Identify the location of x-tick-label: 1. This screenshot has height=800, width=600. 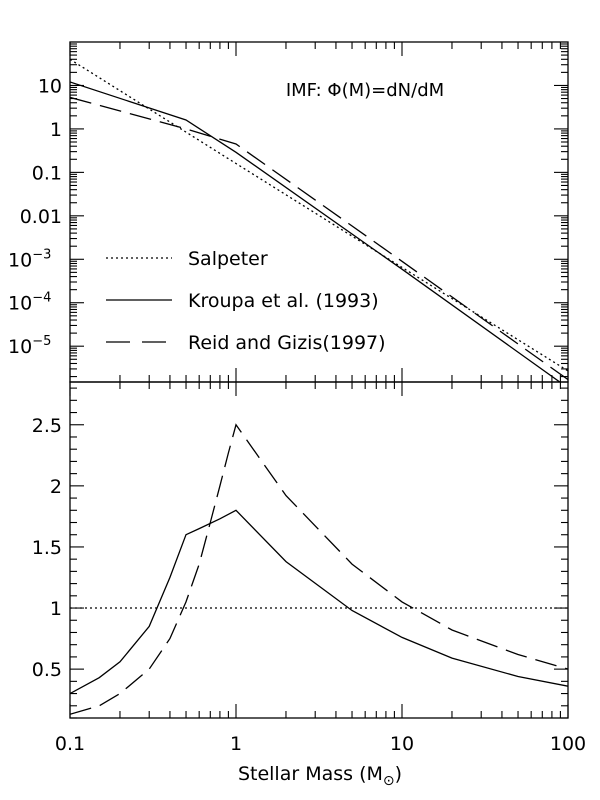
(236, 744).